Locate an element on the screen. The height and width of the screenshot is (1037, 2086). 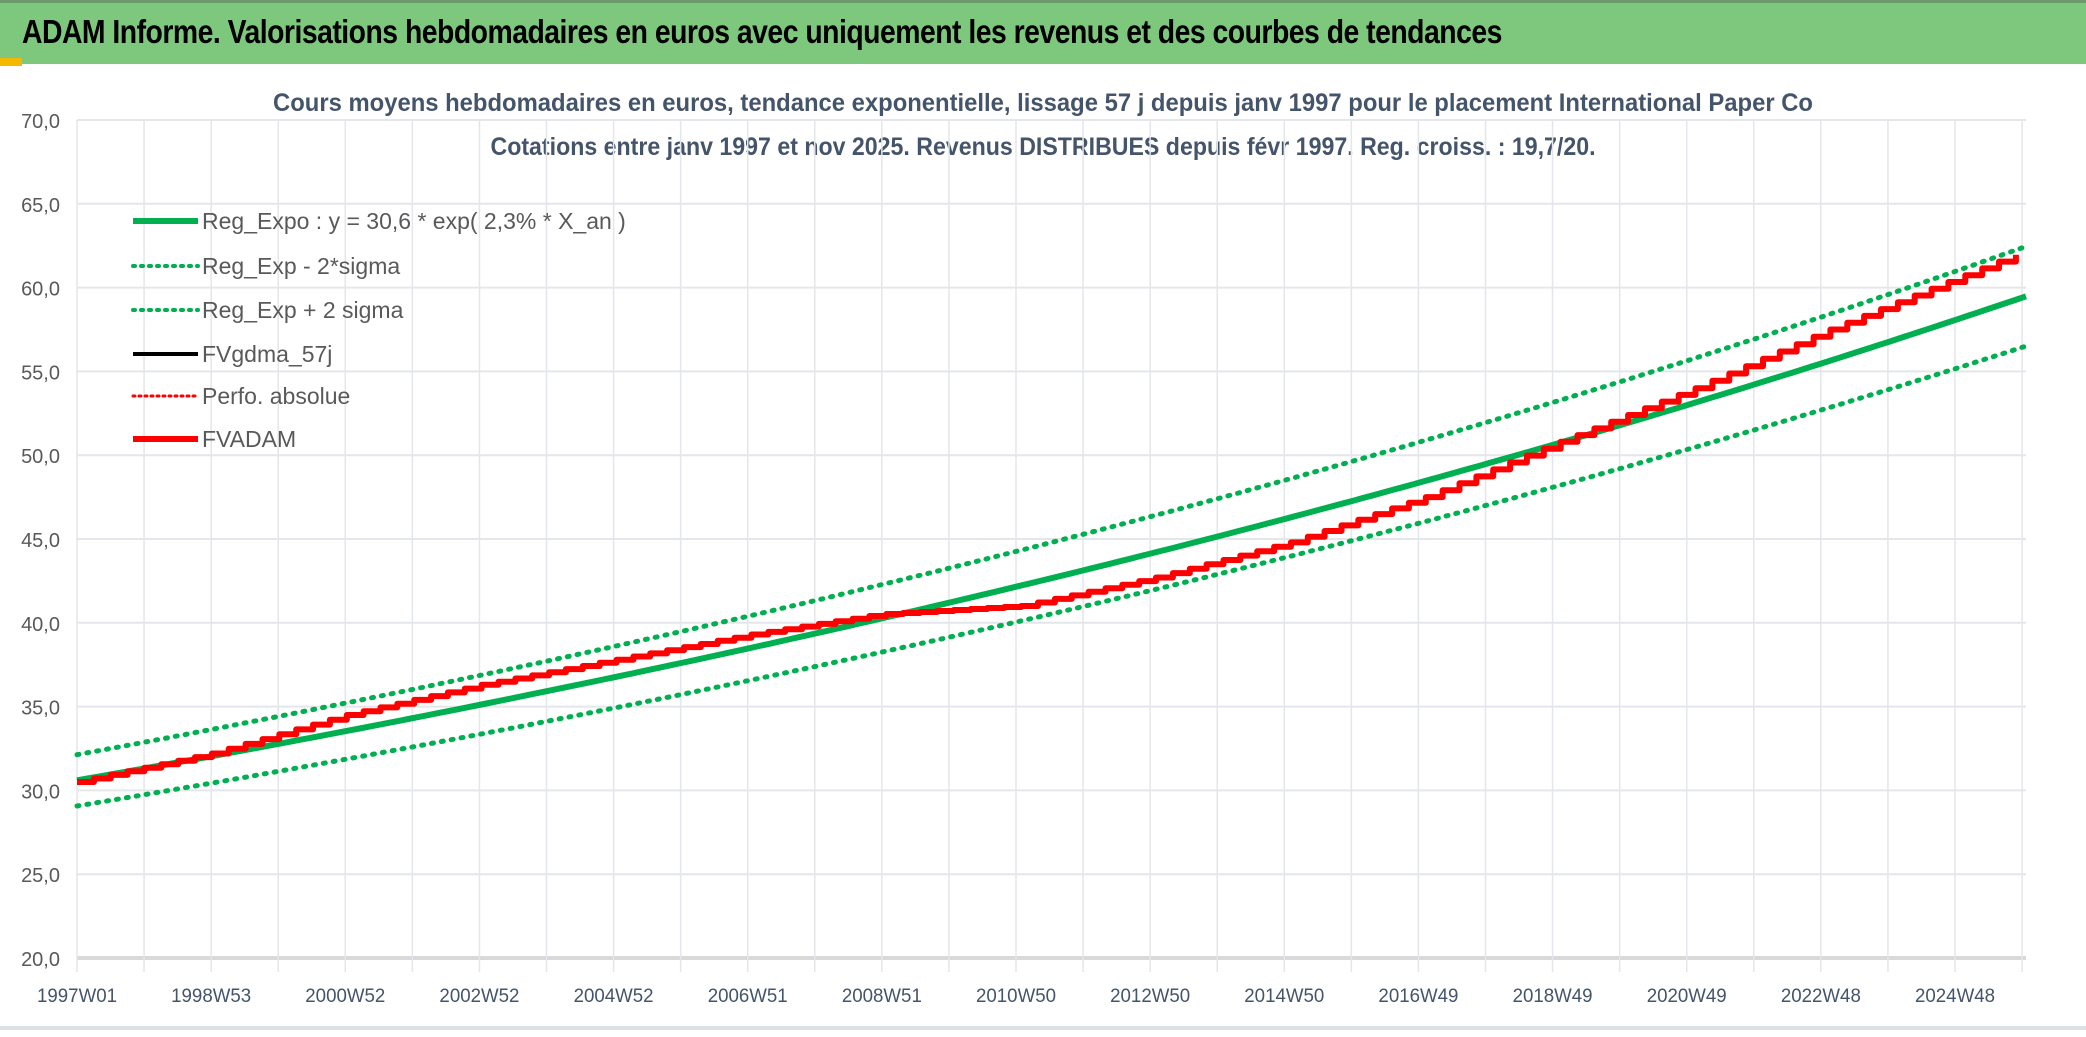
x-tick-label: 1997W01 is located at coordinates (77, 996).